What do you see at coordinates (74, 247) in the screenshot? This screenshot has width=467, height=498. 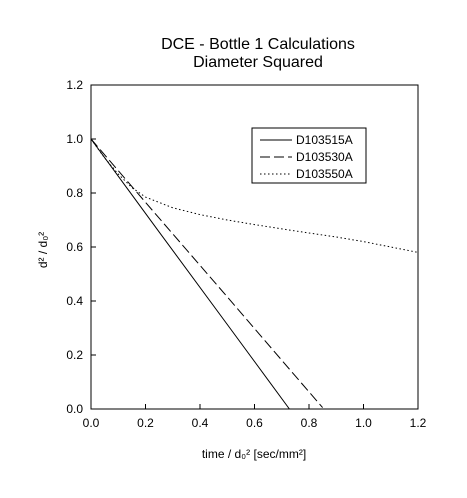 I see `y-tick-label: 0.6` at bounding box center [74, 247].